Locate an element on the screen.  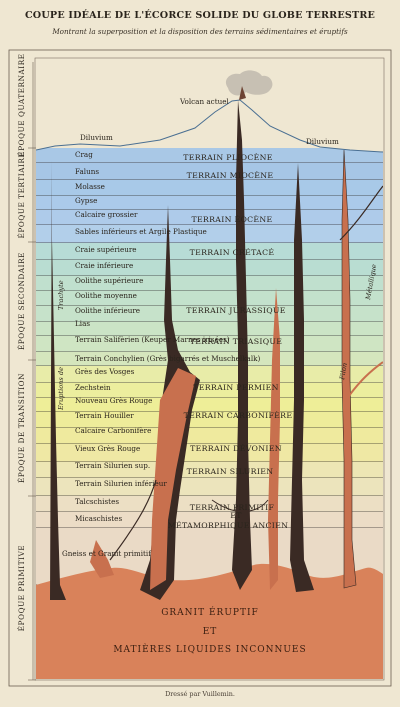
stratum-label: Terrain Silurien sup. is located at coordinates (112, 465).